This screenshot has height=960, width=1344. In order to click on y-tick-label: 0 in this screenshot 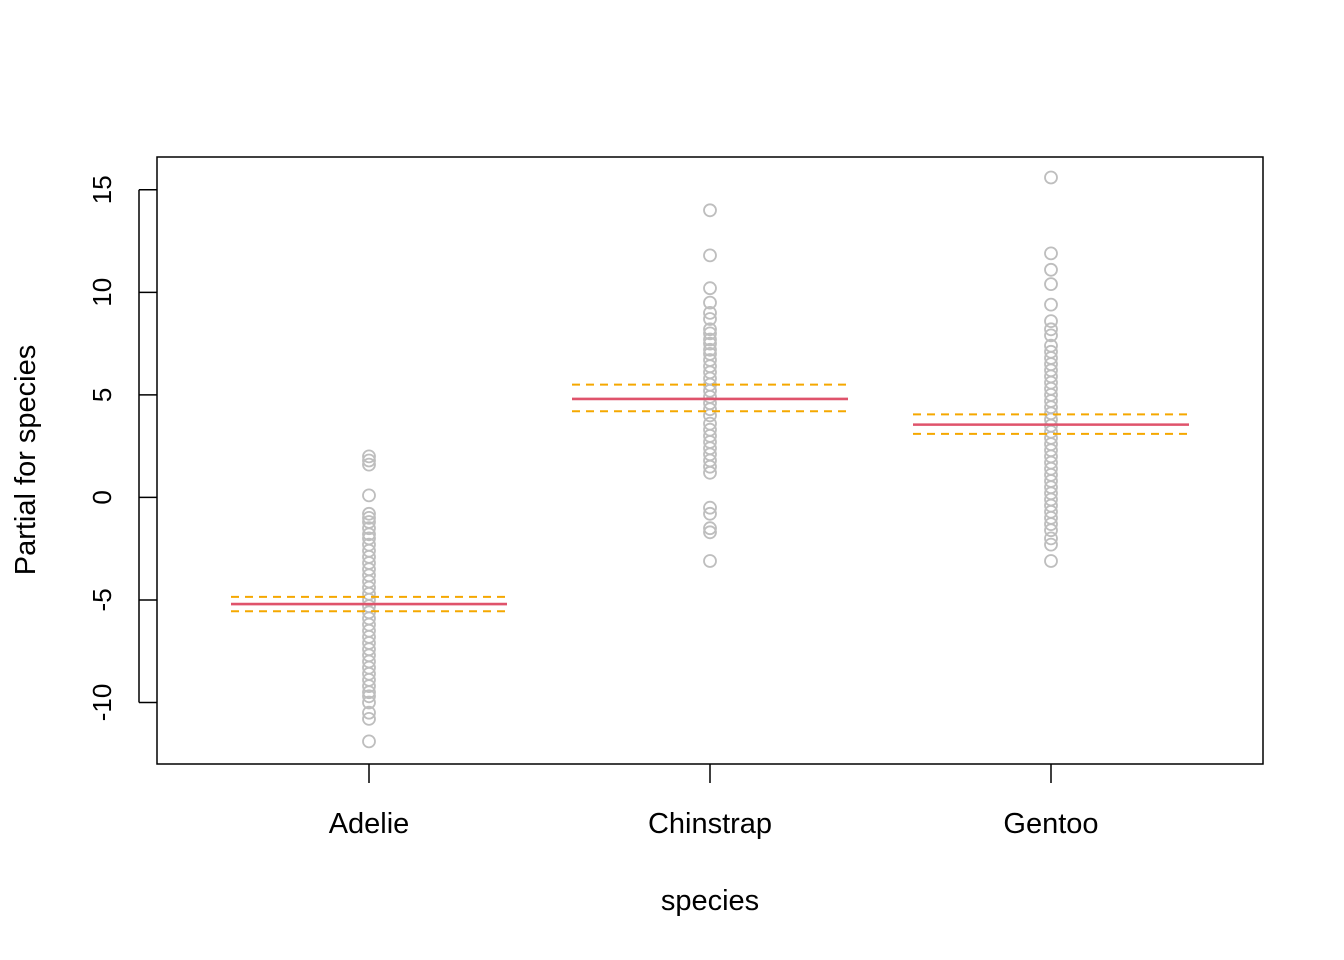, I will do `click(102, 497)`.